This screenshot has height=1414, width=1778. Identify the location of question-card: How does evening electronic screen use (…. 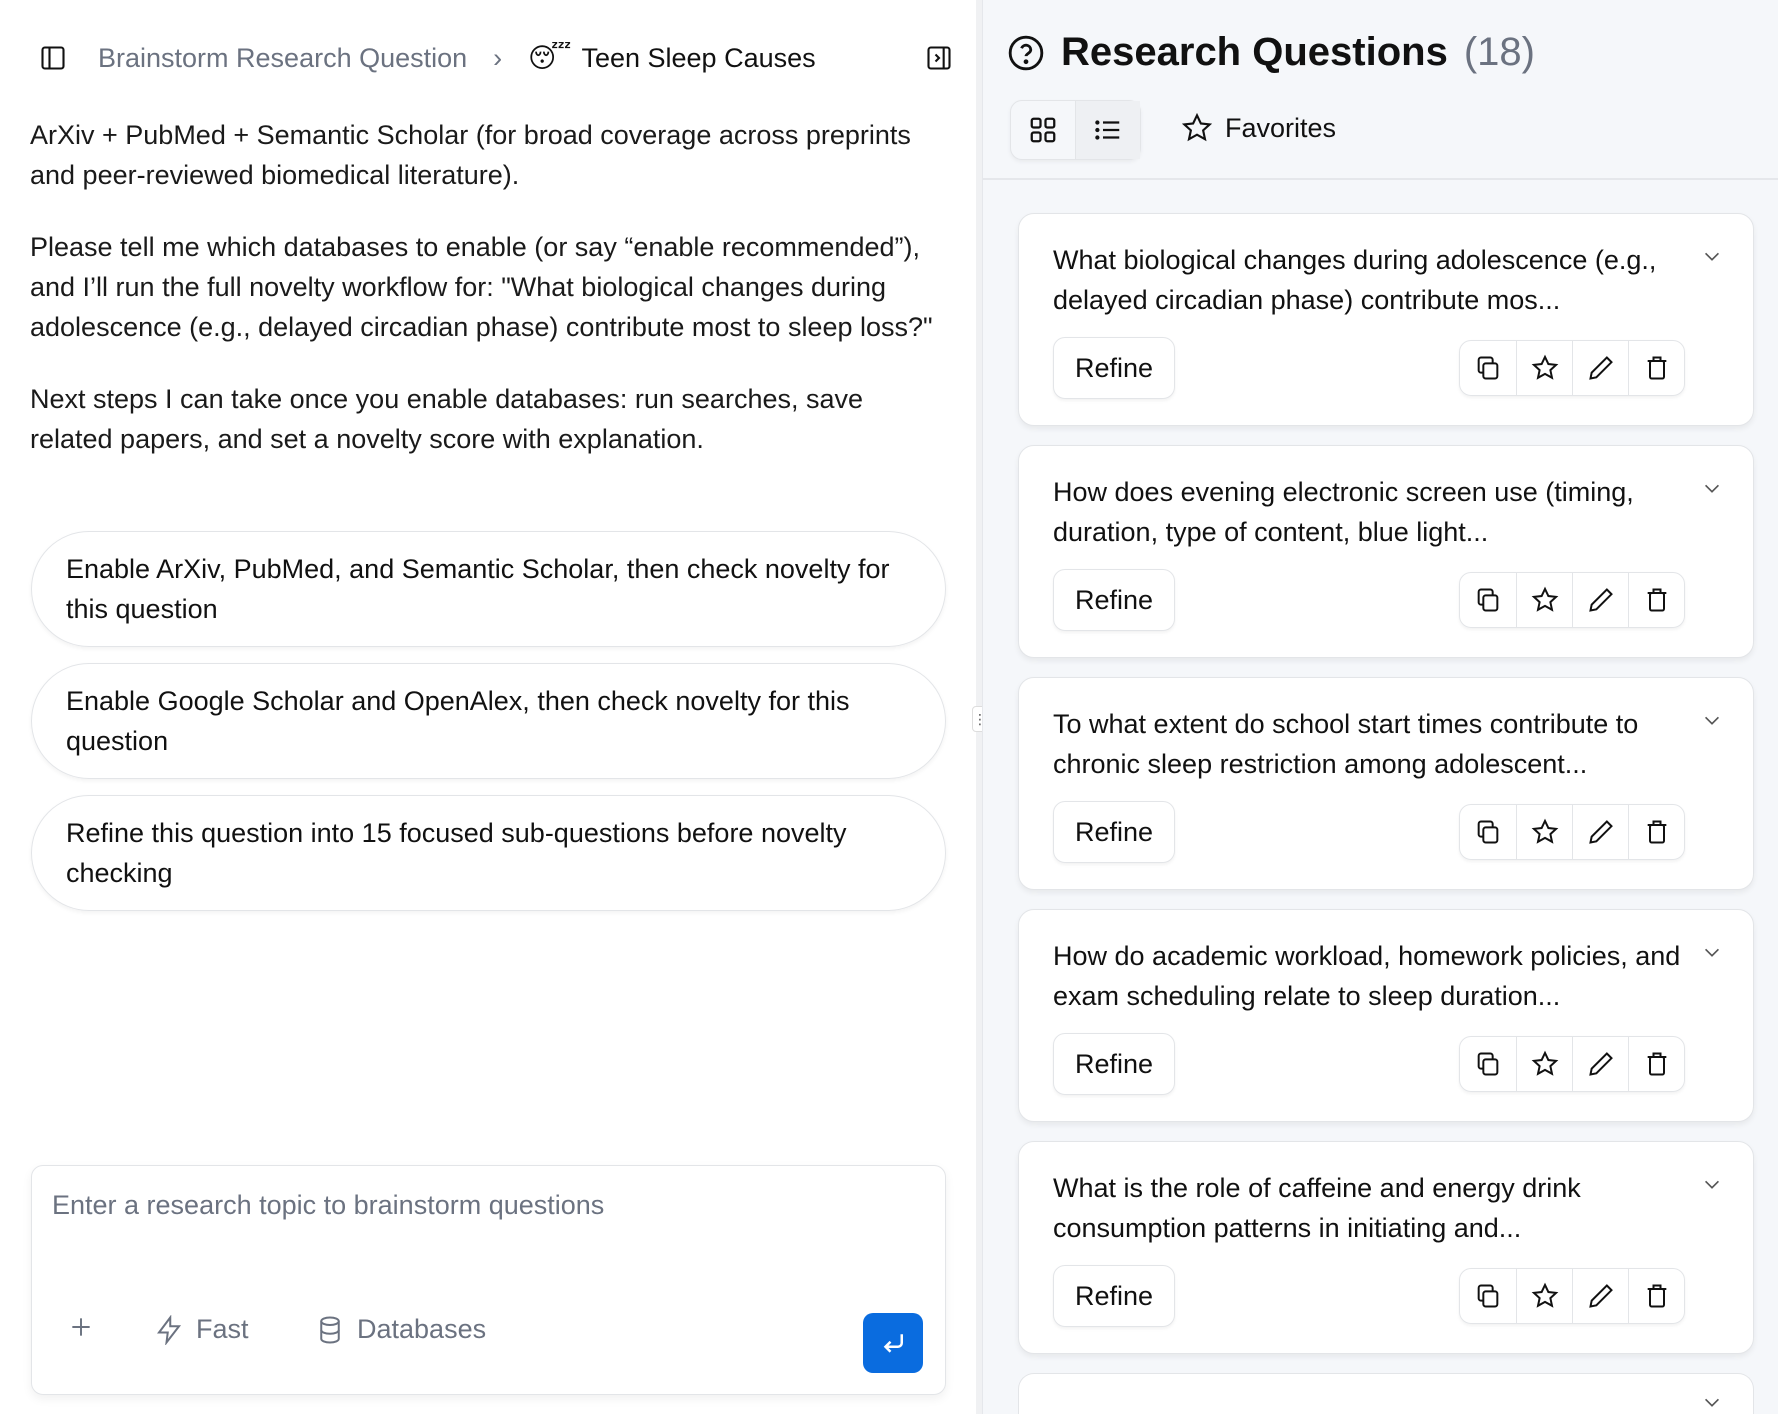
(1386, 551).